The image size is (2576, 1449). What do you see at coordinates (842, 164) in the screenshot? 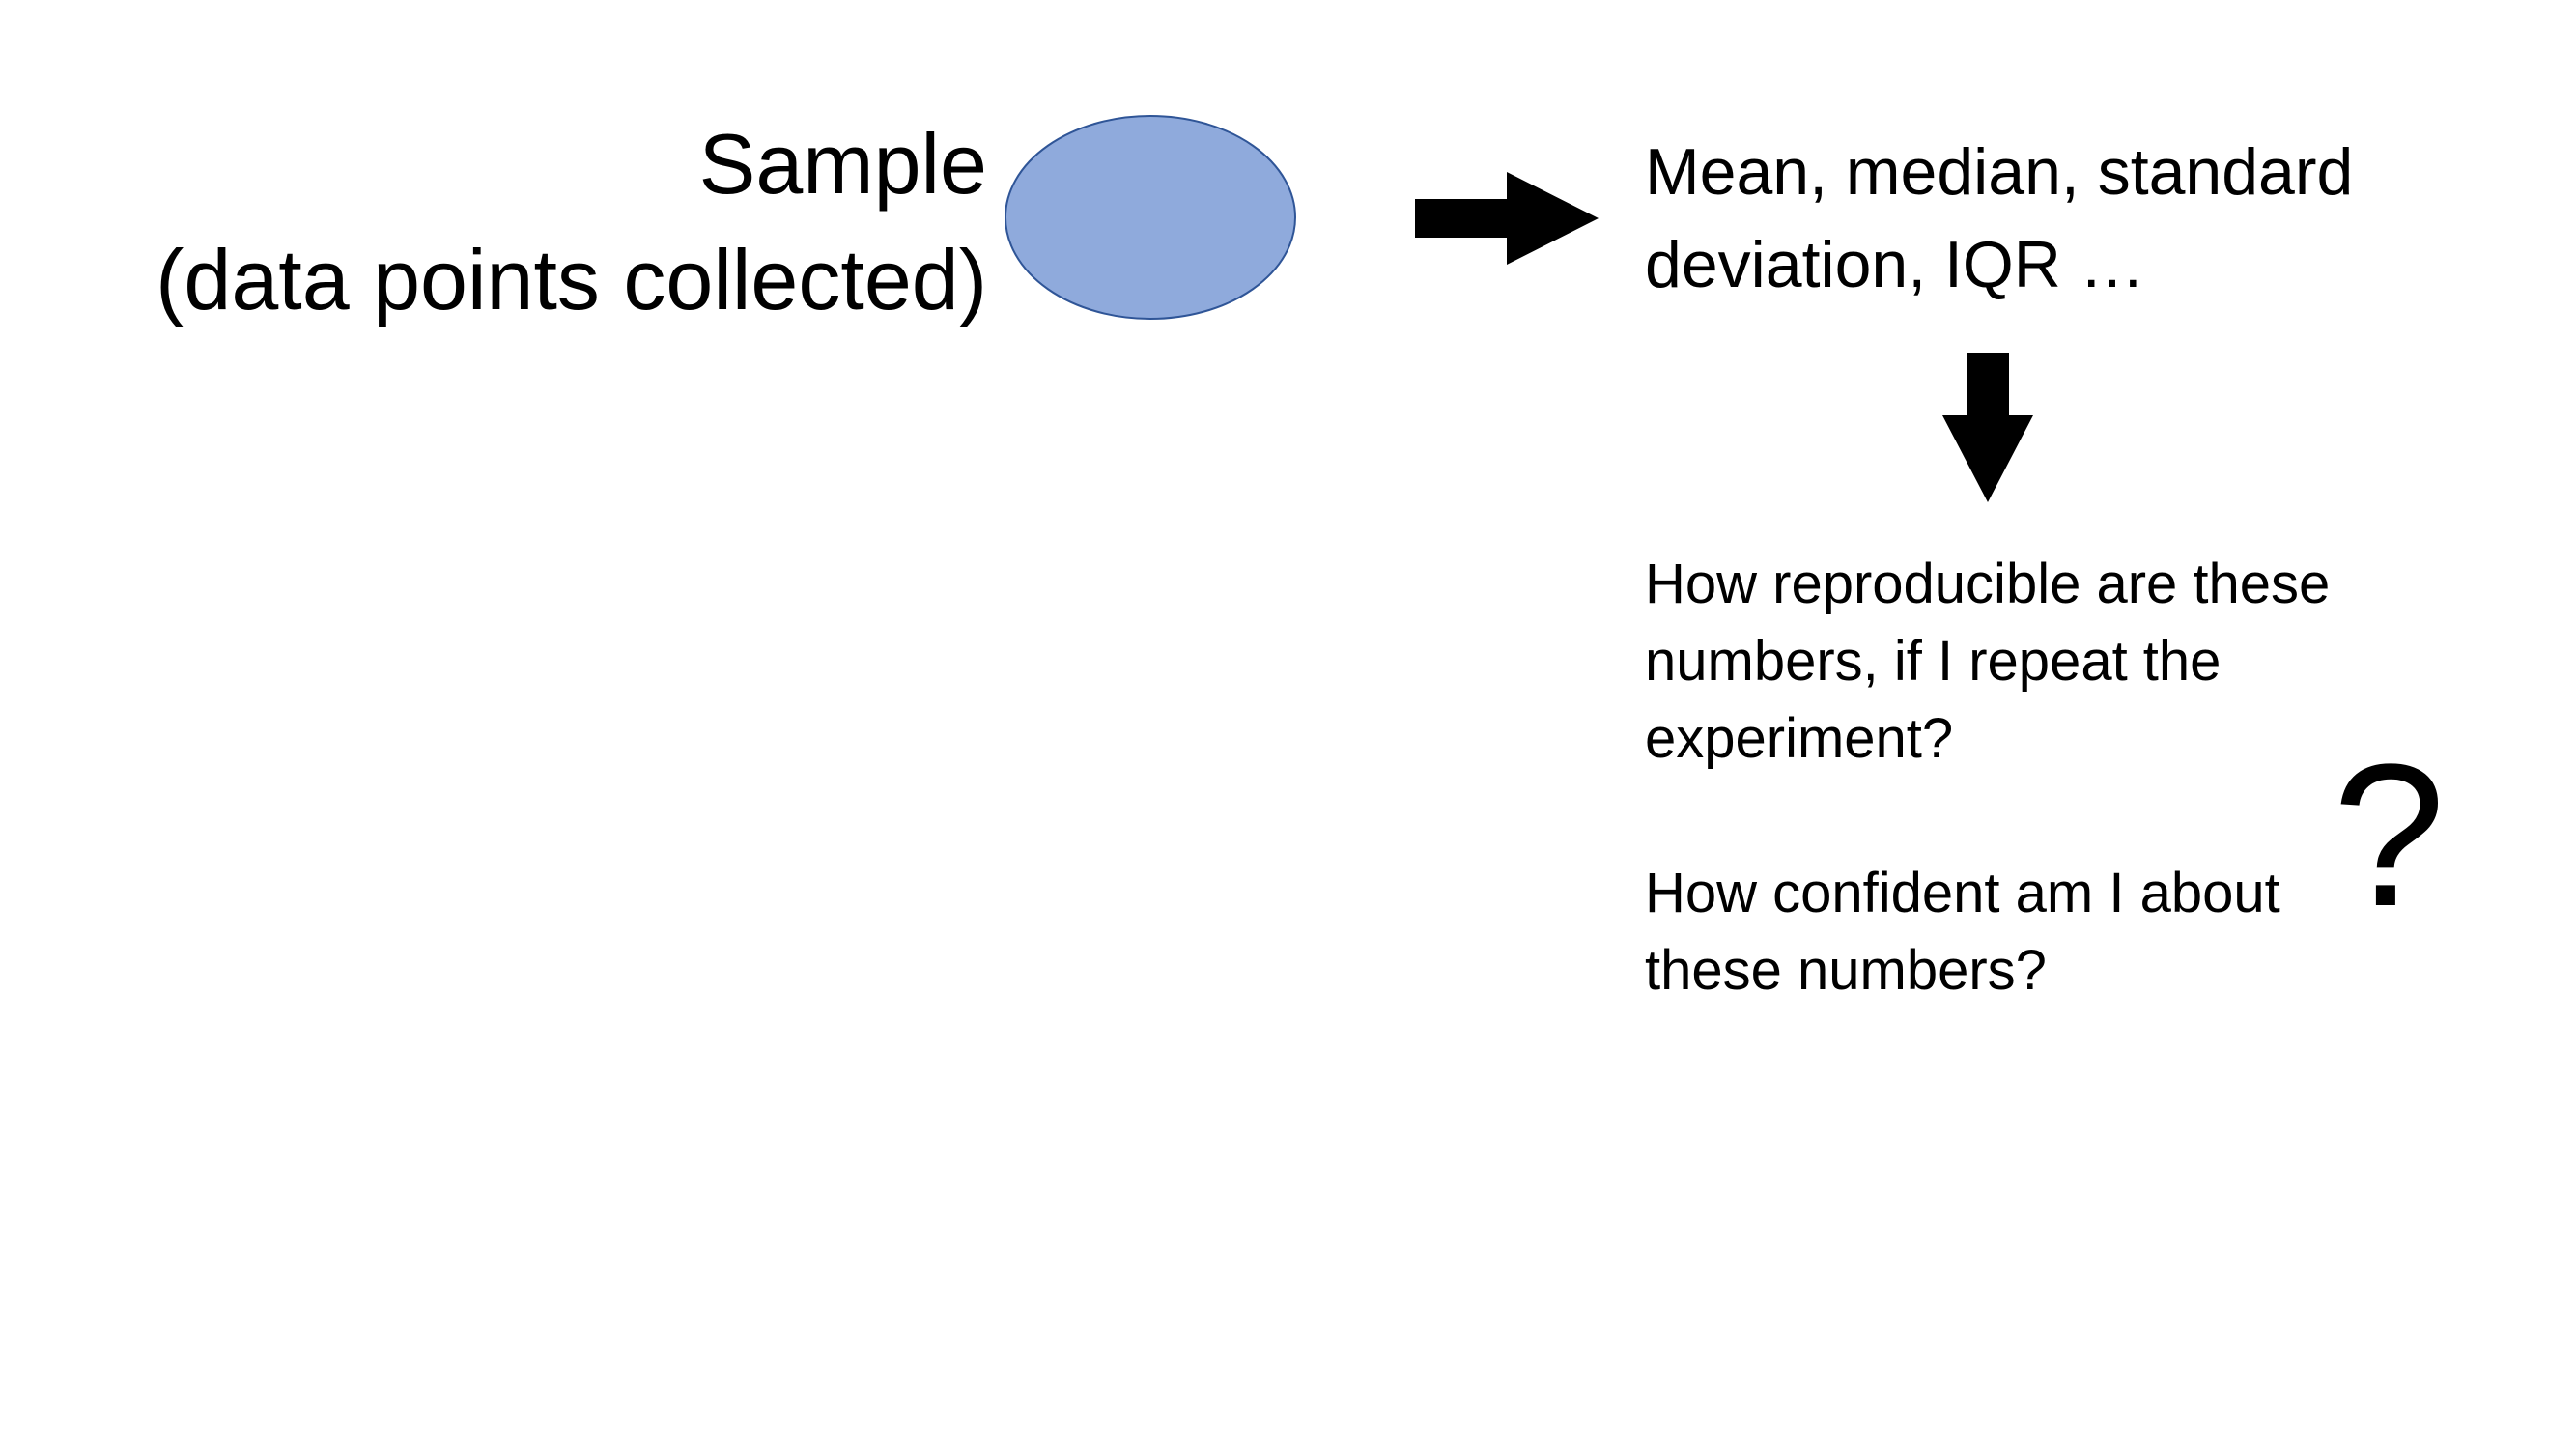
I see `sample-title: Sample` at bounding box center [842, 164].